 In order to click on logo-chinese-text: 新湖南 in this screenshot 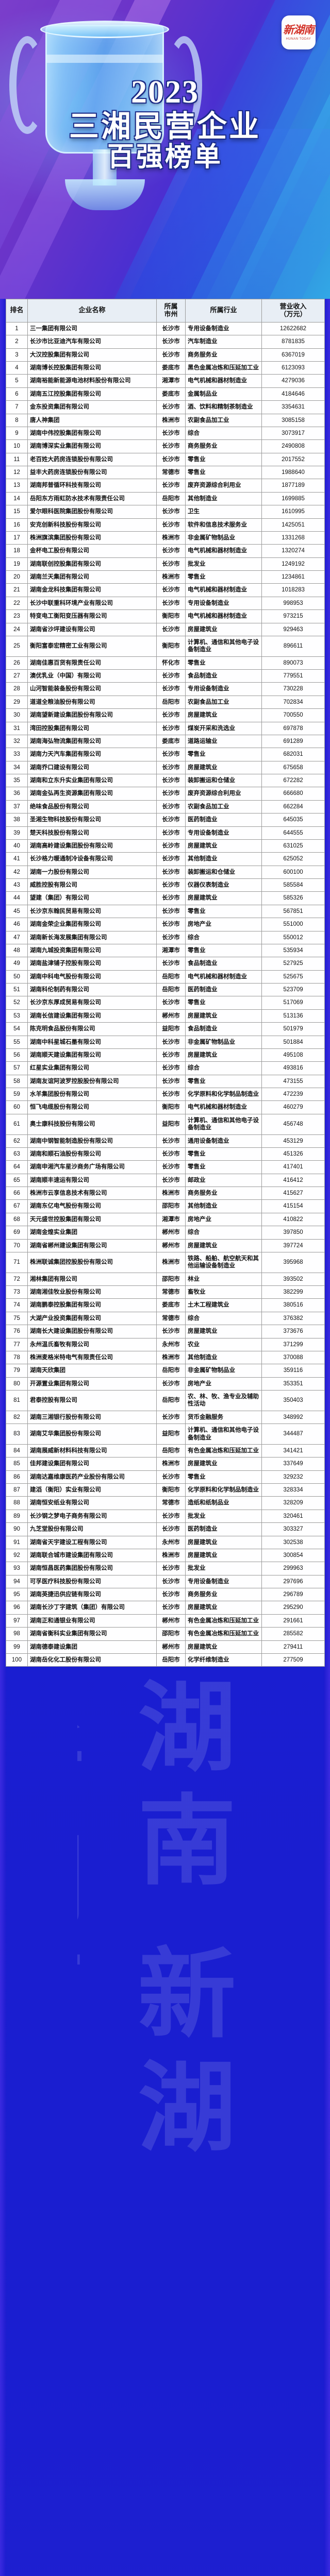, I will do `click(299, 29)`.